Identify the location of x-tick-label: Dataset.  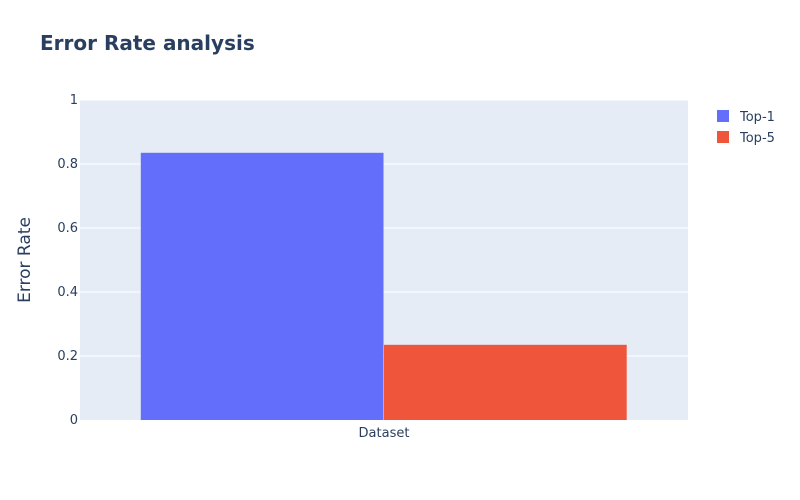
(384, 433).